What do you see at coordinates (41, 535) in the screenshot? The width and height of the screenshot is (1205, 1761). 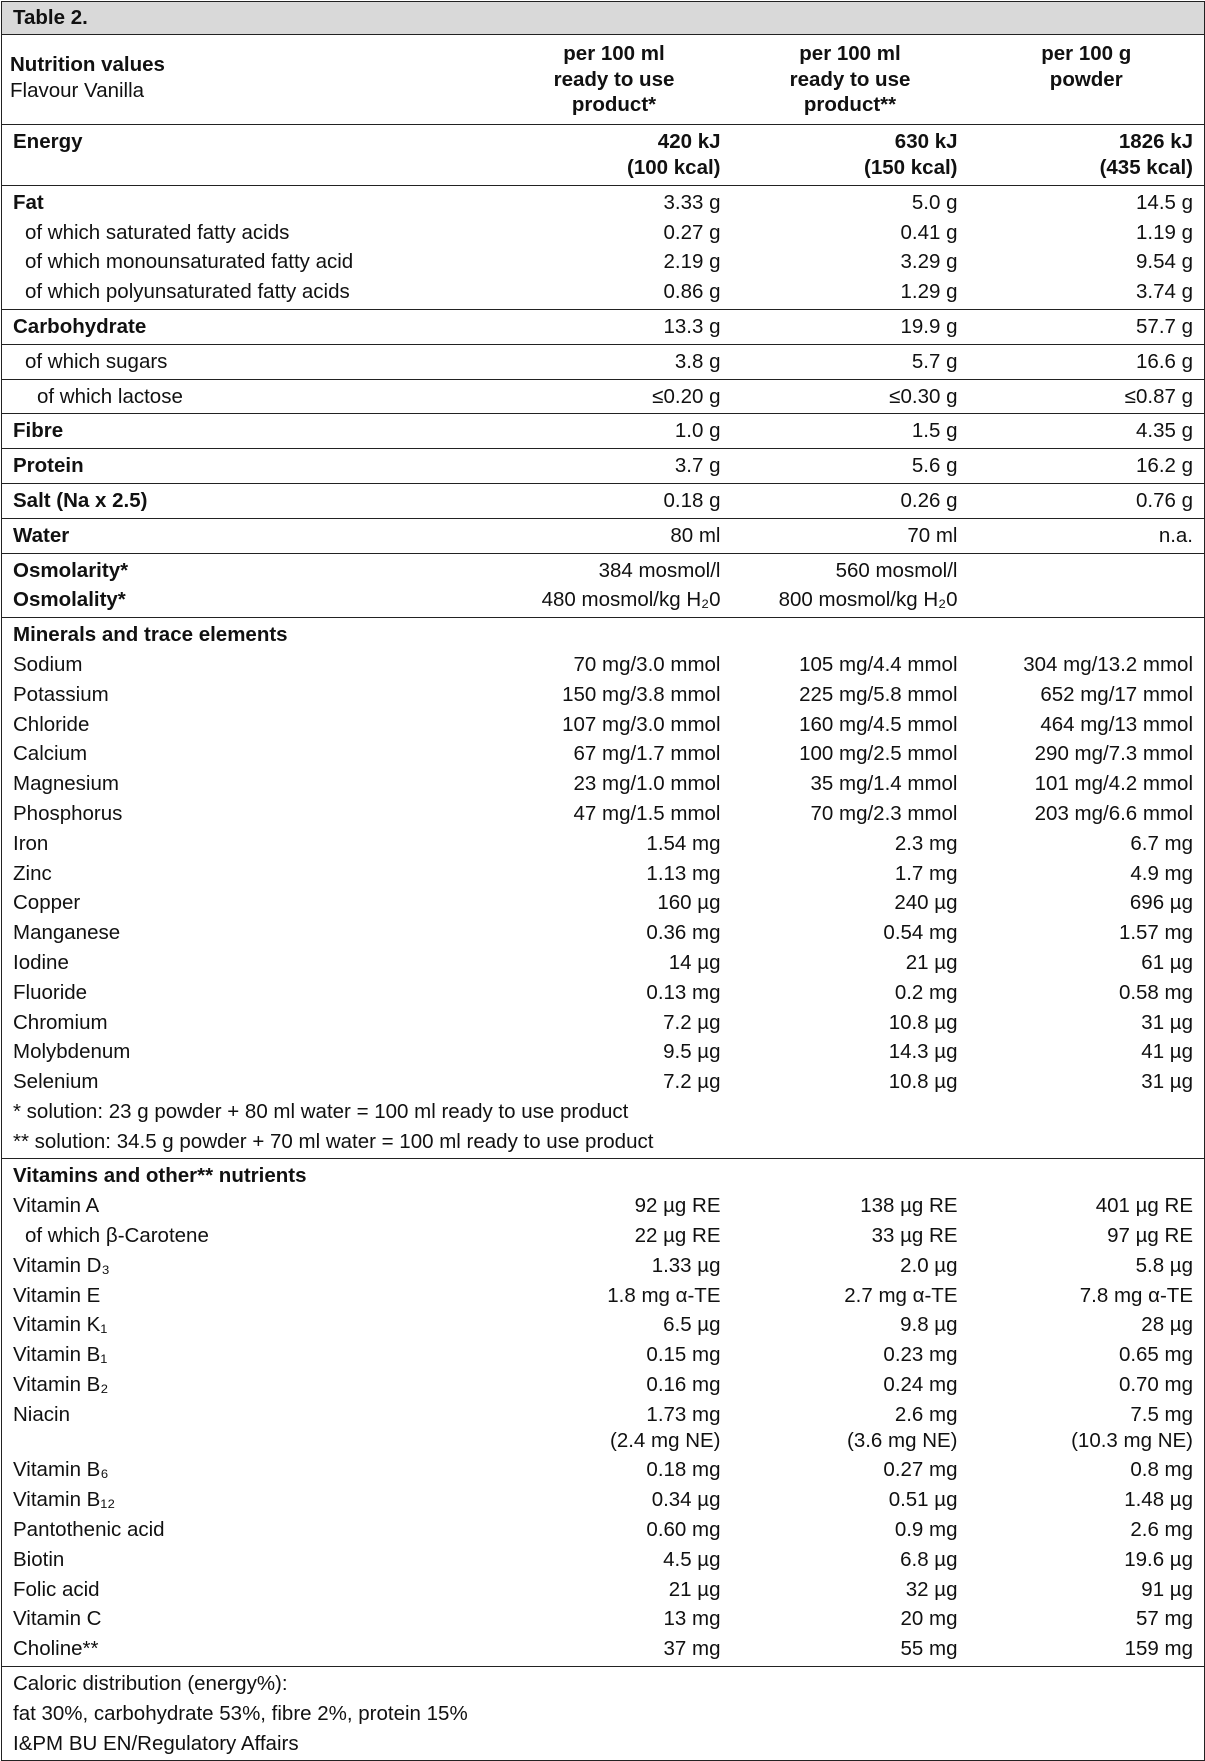 I see `row-label: Water` at bounding box center [41, 535].